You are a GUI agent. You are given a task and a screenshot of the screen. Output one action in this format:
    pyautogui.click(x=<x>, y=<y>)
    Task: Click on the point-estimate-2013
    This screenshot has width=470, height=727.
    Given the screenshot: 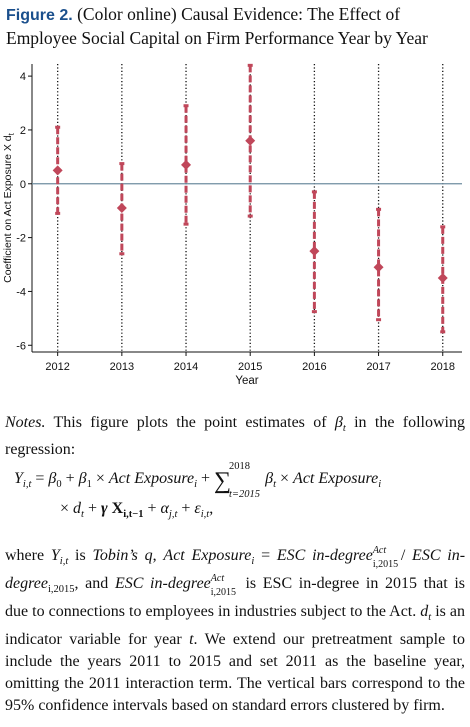 What is the action you would take?
    pyautogui.click(x=121, y=208)
    